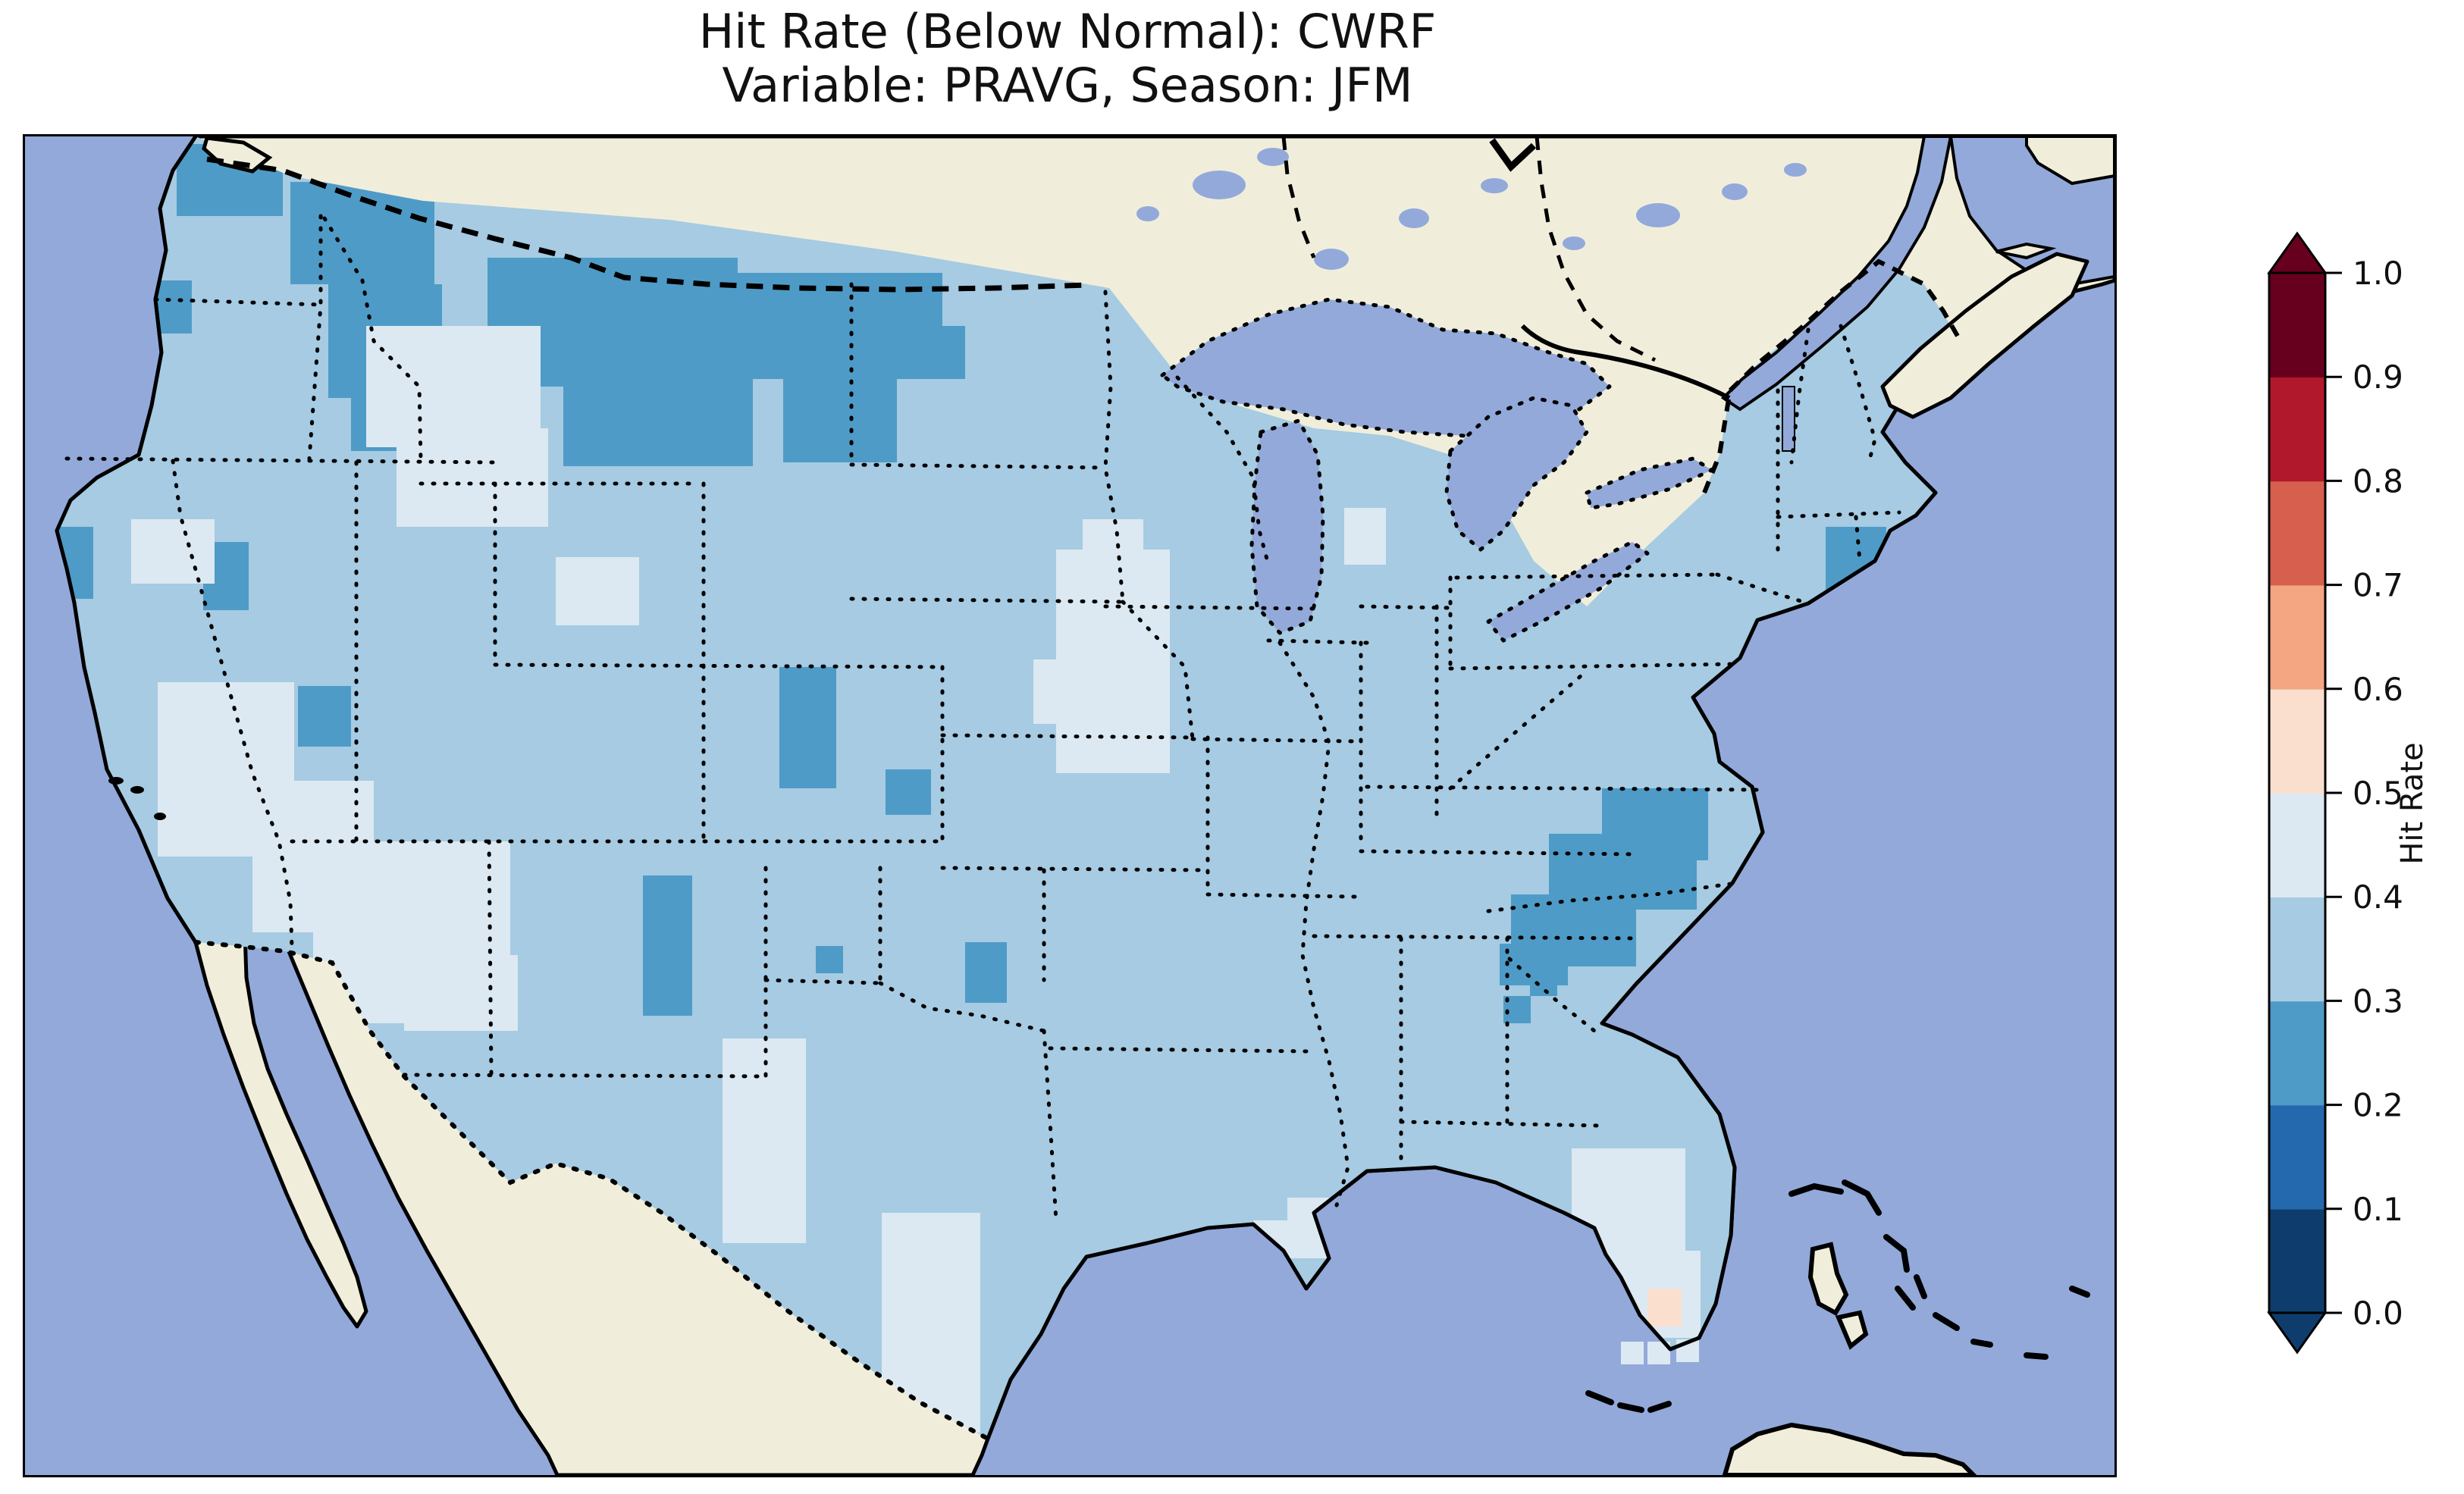 This screenshot has width=2464, height=1494. I want to click on eleuthera-island, so click(1852, 1330).